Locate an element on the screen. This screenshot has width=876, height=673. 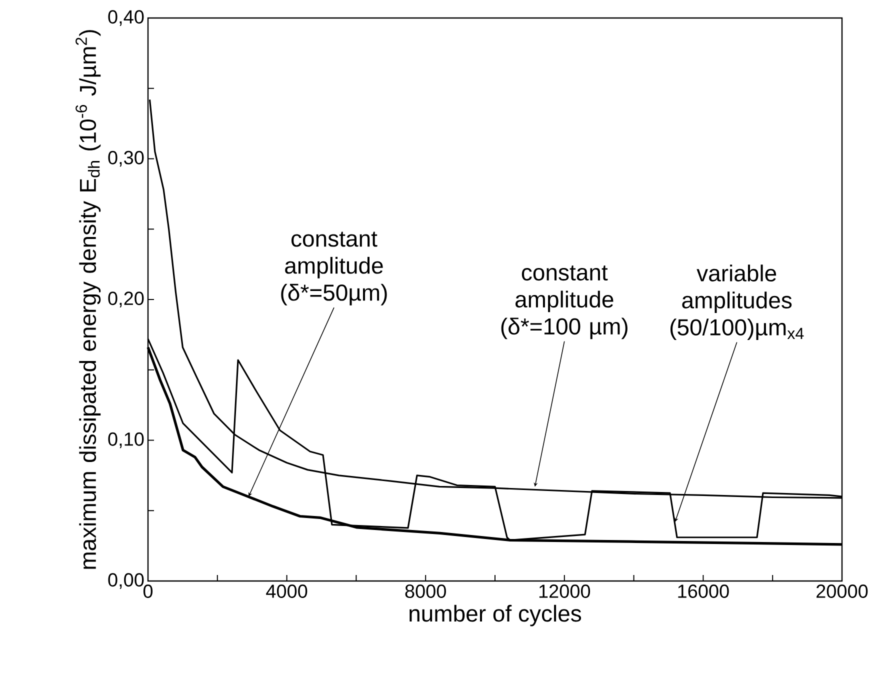
annotation: constant amplitude (δ*=50µm) is located at coordinates (334, 269).